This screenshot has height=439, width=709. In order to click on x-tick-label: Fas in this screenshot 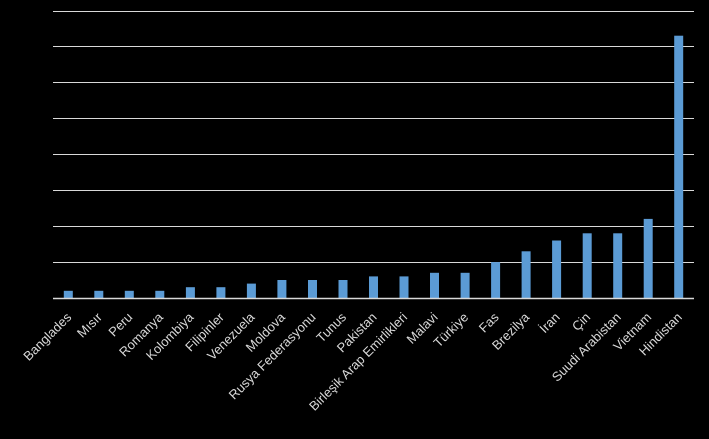, I will do `click(489, 322)`.